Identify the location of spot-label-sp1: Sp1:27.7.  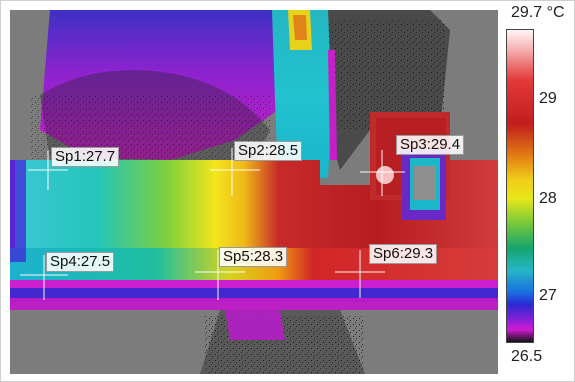
(85, 157).